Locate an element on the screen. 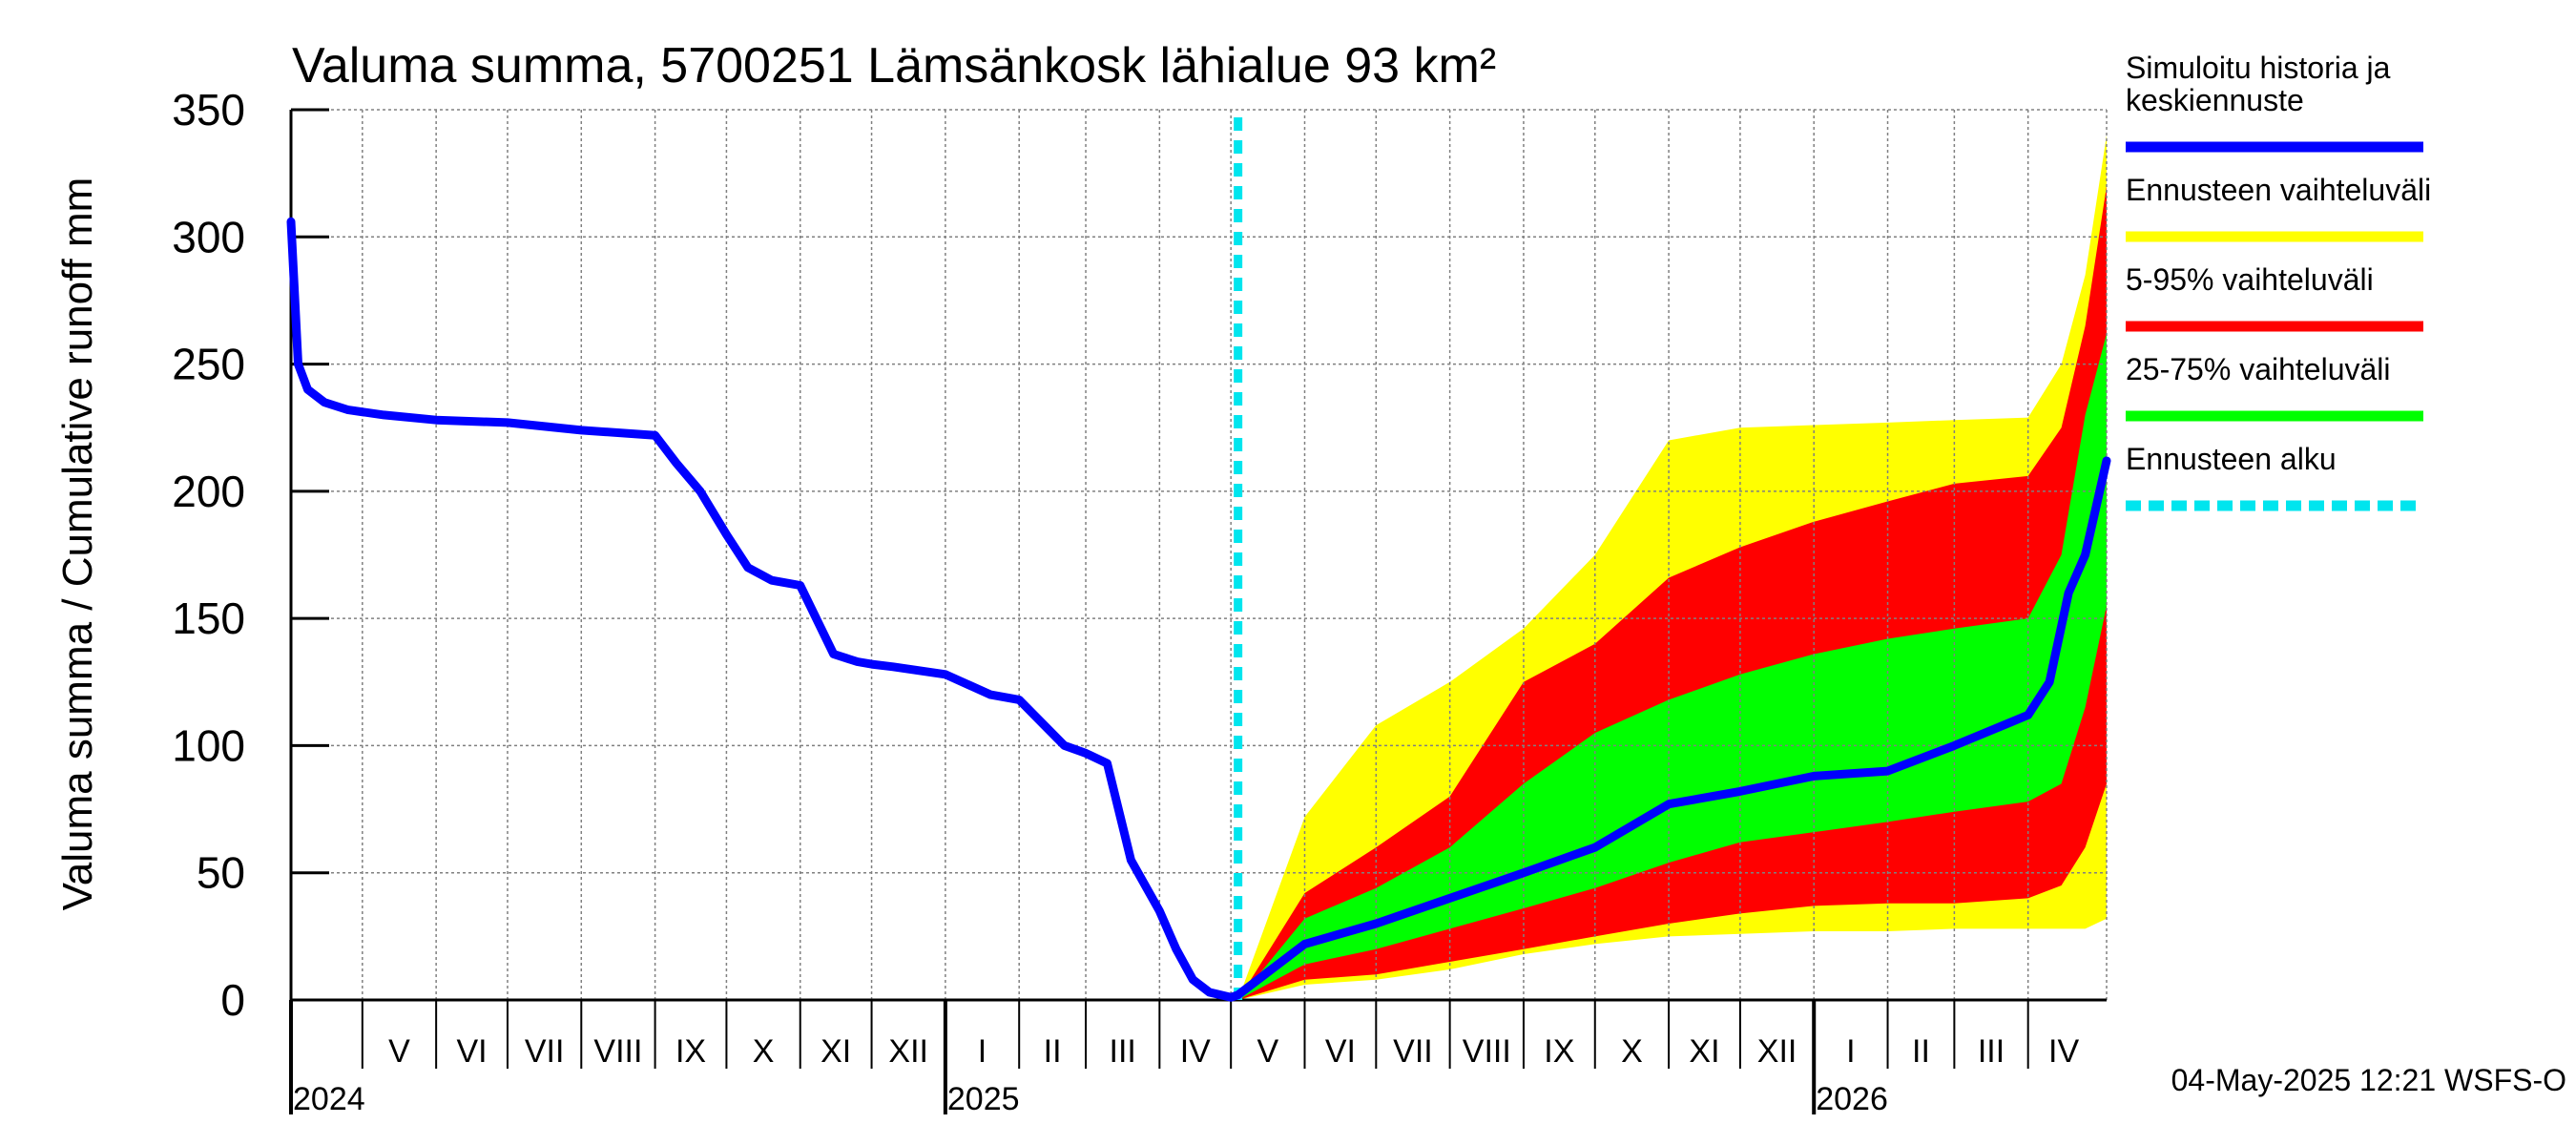  y-tick-label-5: 250 is located at coordinates (208, 364).